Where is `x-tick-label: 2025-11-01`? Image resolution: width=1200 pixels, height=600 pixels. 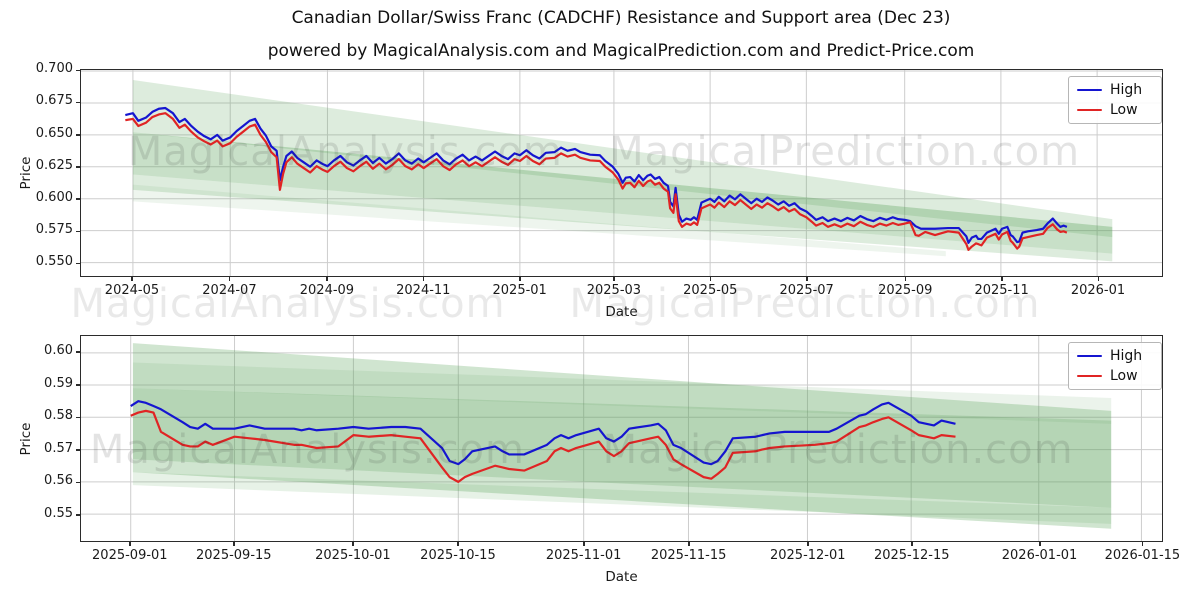
x-tick-label: 2025-11-01 is located at coordinates (583, 555).